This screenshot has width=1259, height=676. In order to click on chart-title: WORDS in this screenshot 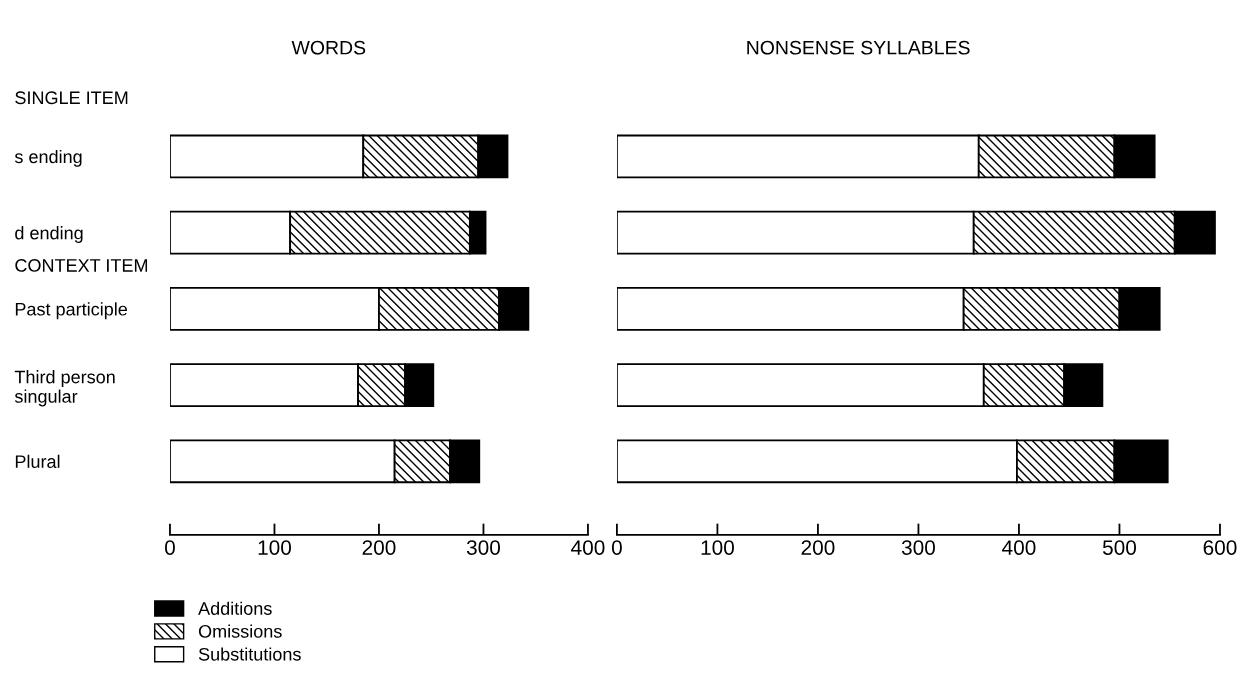, I will do `click(328, 47)`.